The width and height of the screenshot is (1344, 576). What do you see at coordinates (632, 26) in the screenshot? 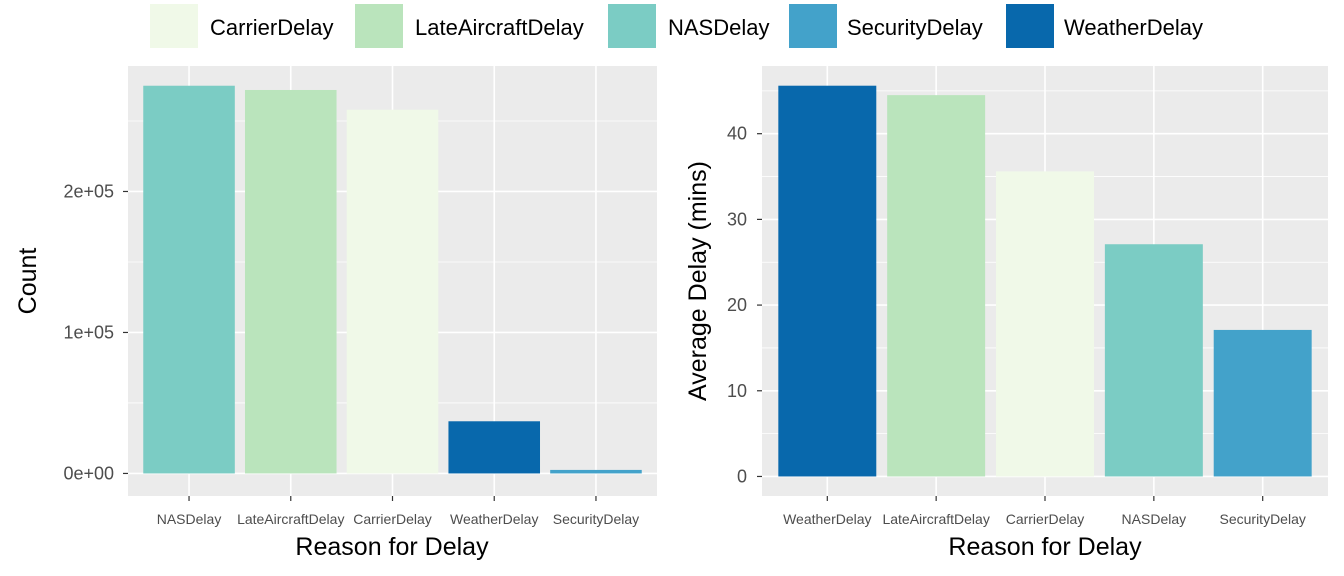
I see `legend-key-NASDelay` at bounding box center [632, 26].